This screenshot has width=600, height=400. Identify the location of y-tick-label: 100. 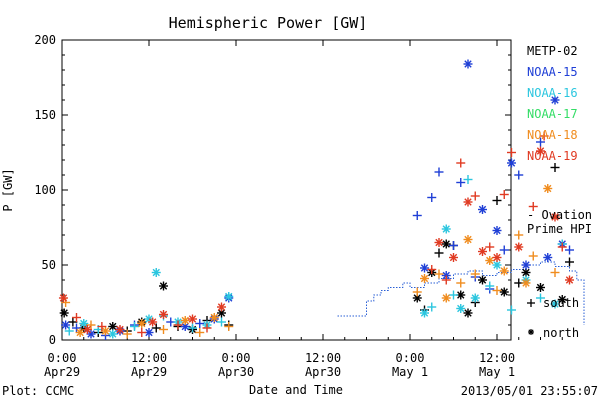
(45, 190).